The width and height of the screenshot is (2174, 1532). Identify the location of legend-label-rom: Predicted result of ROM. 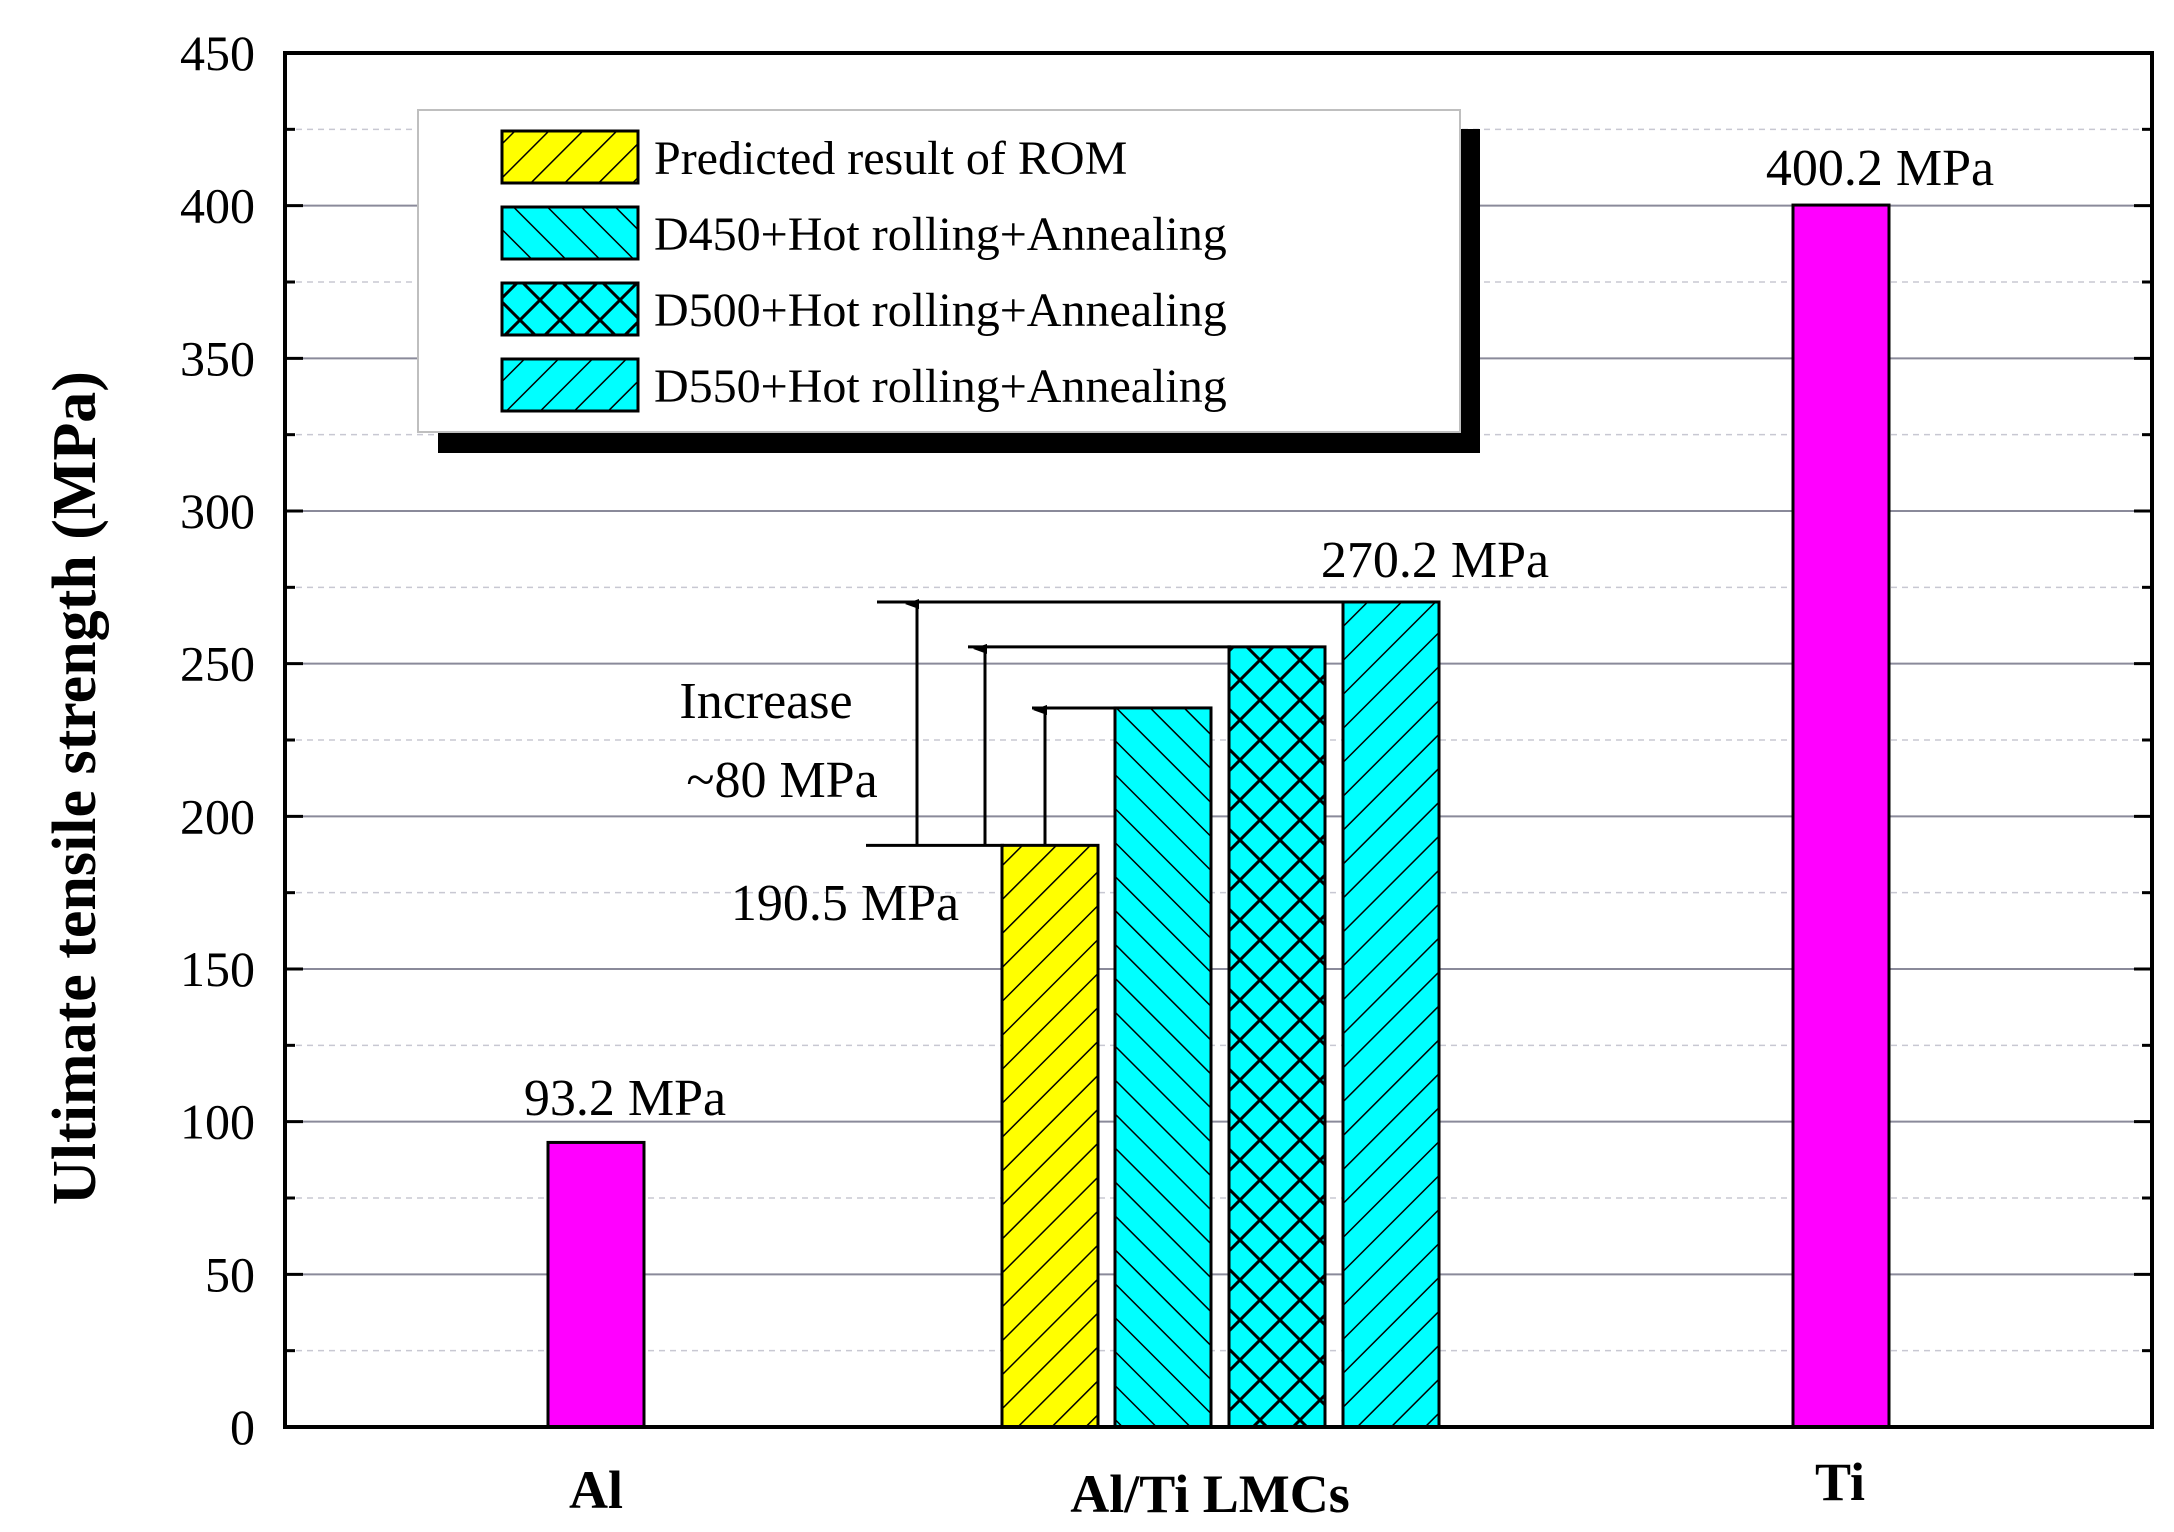
(890, 158).